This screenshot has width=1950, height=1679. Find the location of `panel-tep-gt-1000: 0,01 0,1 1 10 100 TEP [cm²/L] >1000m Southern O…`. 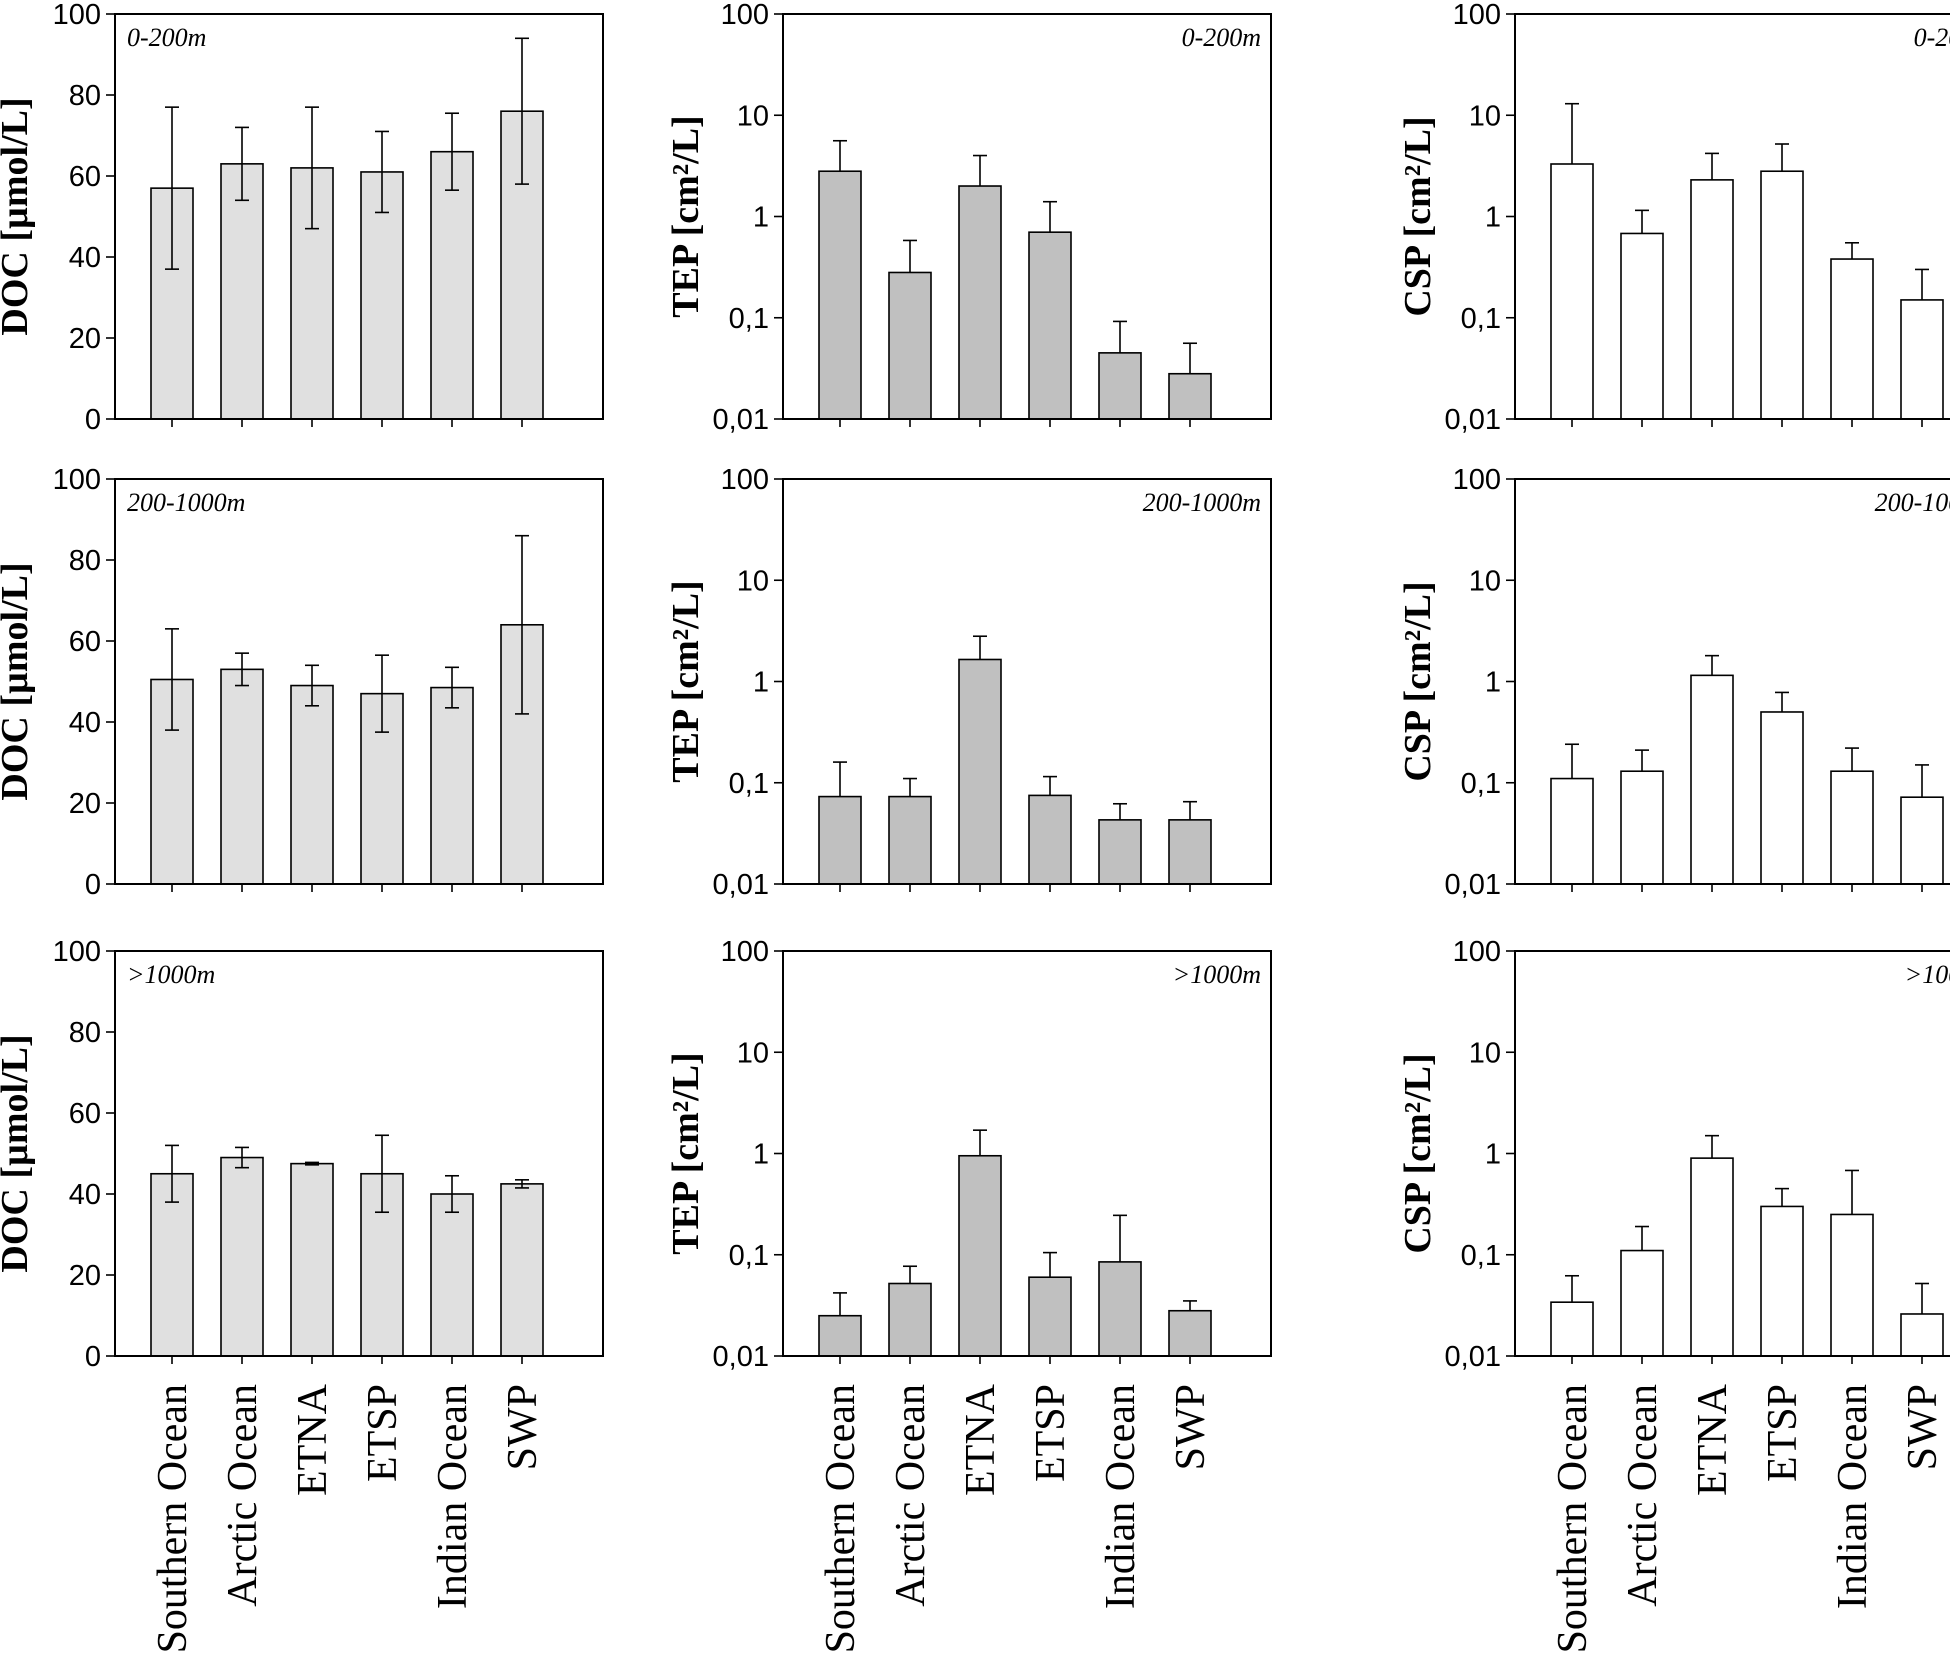

panel-tep-gt-1000: 0,01 0,1 1 10 100 TEP [cm²/L] >1000m Southern O… is located at coordinates (968, 1294).